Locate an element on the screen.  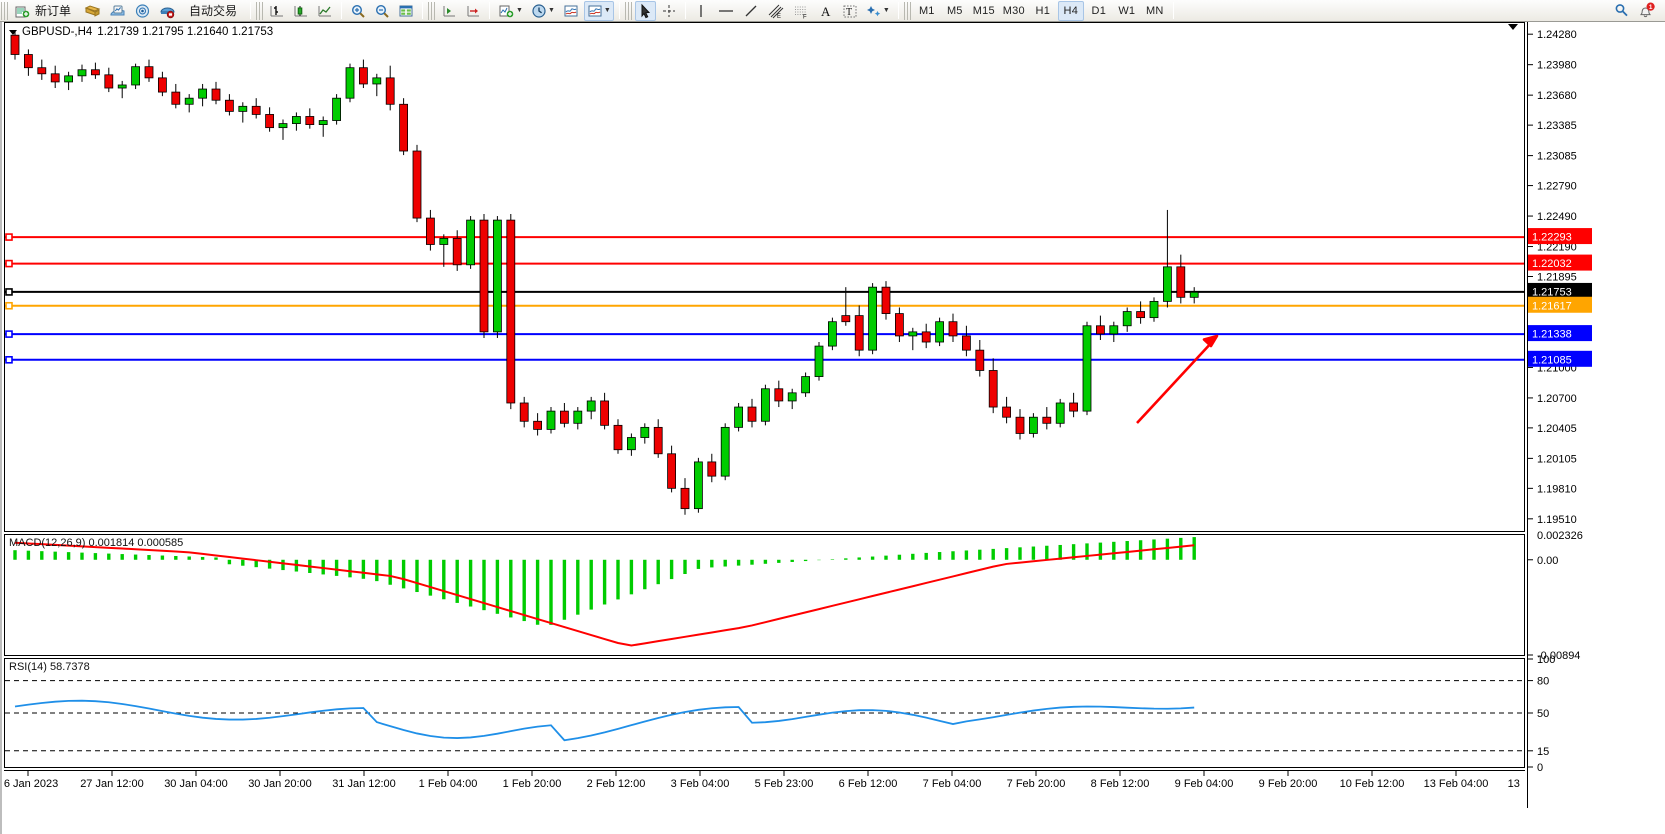
terminal-button is located at coordinates (167, 11).